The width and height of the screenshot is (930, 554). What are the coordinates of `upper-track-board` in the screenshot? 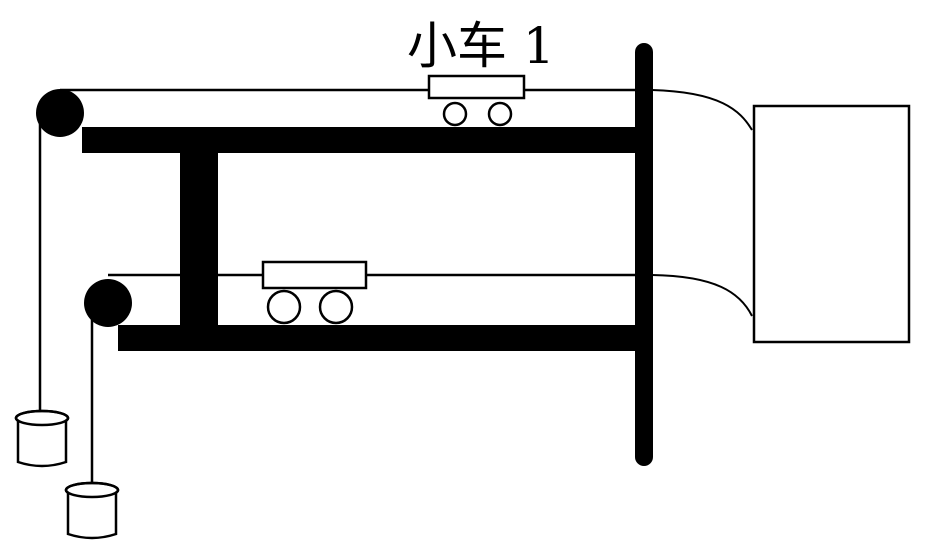 It's located at (367, 140).